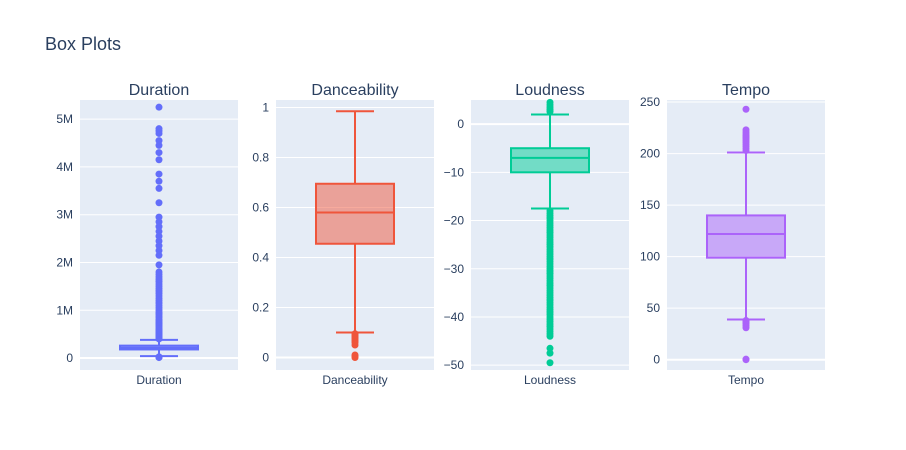 Image resolution: width=906 pixels, height=450 pixels. I want to click on subplot-title: Duration, so click(159, 90).